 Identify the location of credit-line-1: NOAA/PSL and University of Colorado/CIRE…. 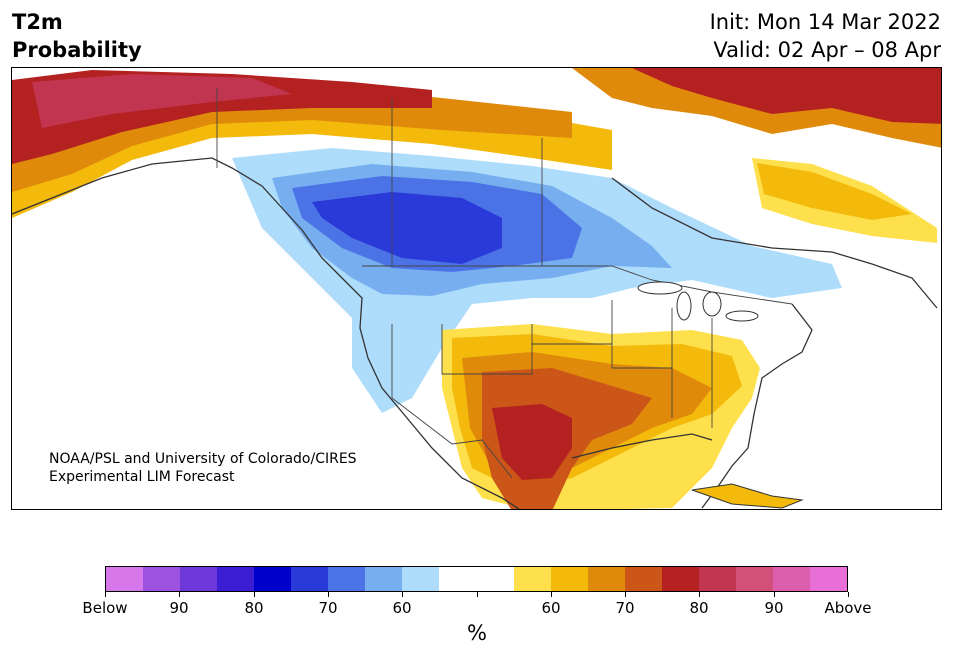
(203, 459).